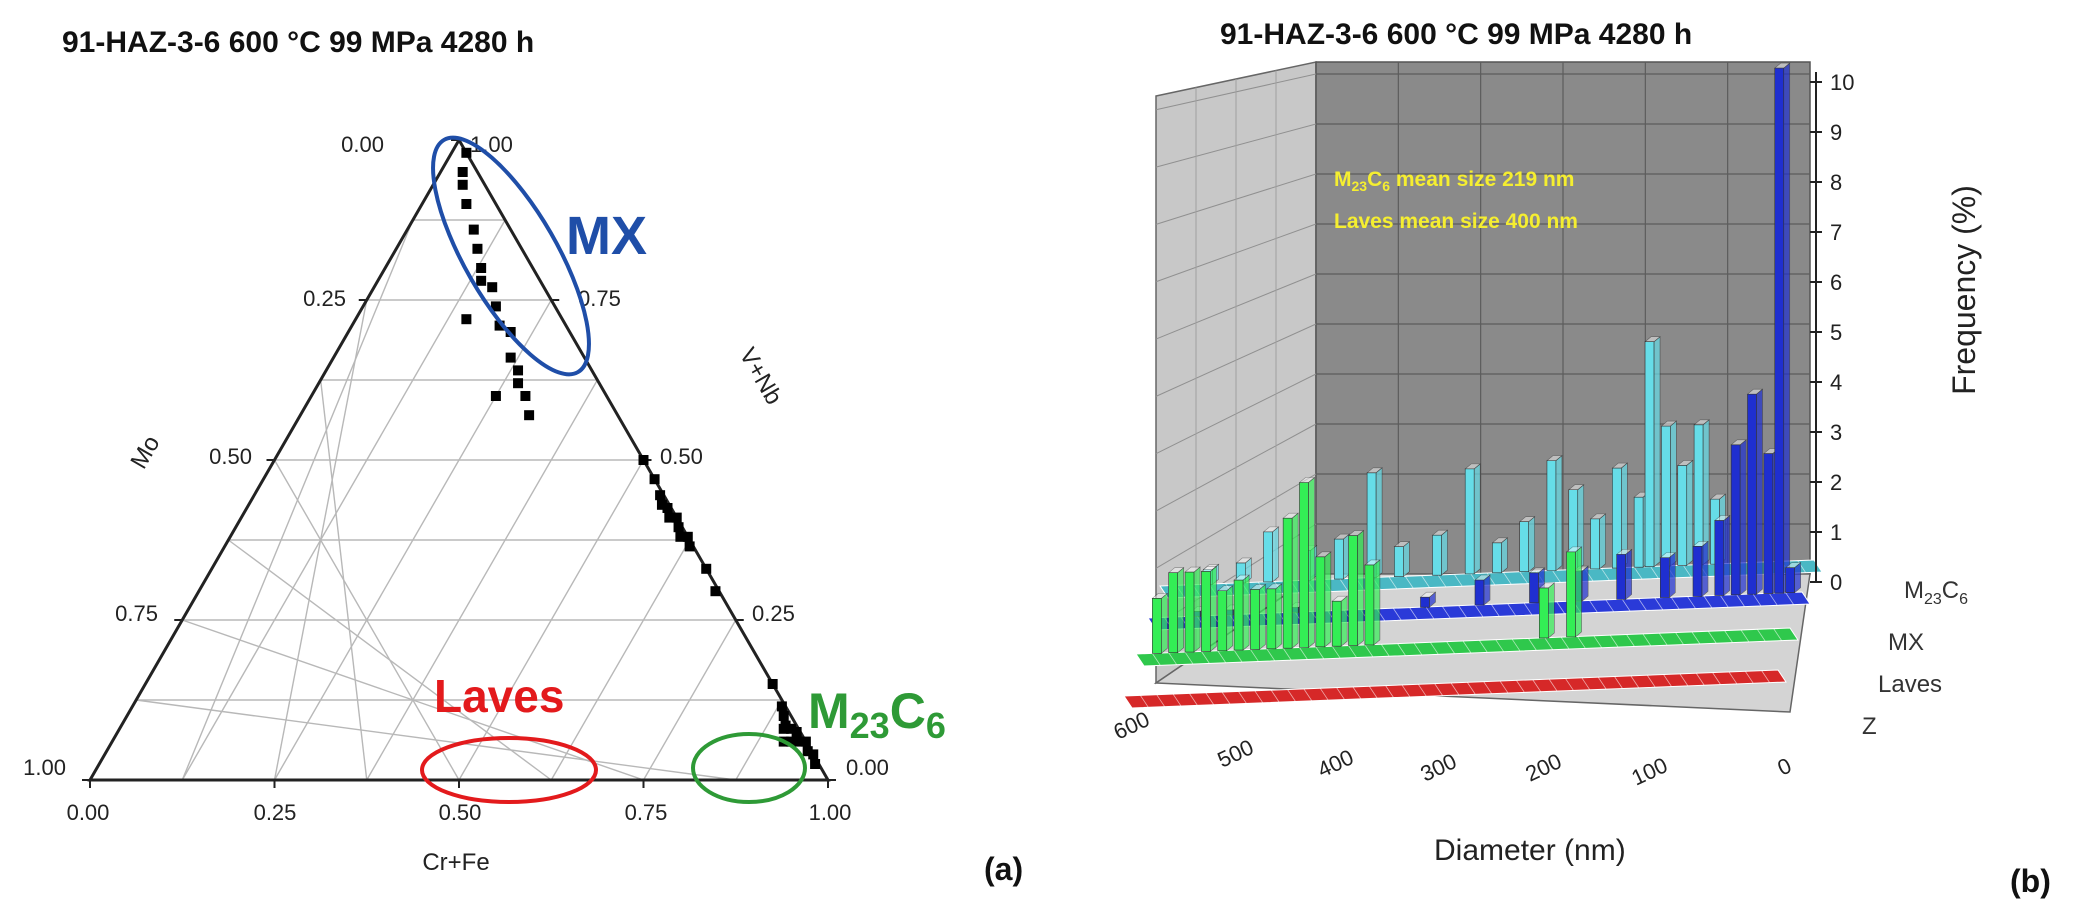  Describe the element at coordinates (1906, 642) in the screenshot. I see `series-label-mx: MX` at that location.